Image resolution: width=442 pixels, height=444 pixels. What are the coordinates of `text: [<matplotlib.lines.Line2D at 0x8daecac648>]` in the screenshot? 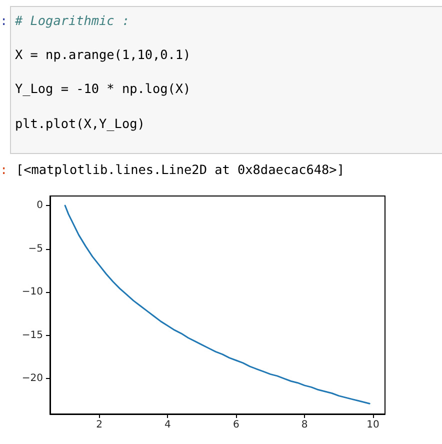 It's located at (180, 170).